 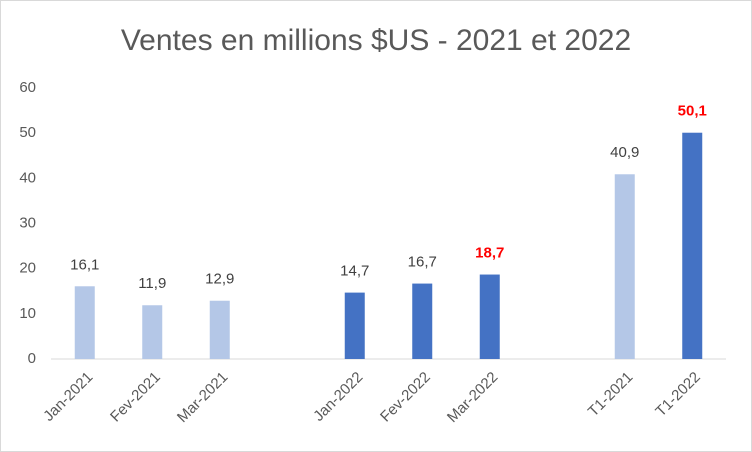 I want to click on y-tick-label: 30, so click(x=27, y=222).